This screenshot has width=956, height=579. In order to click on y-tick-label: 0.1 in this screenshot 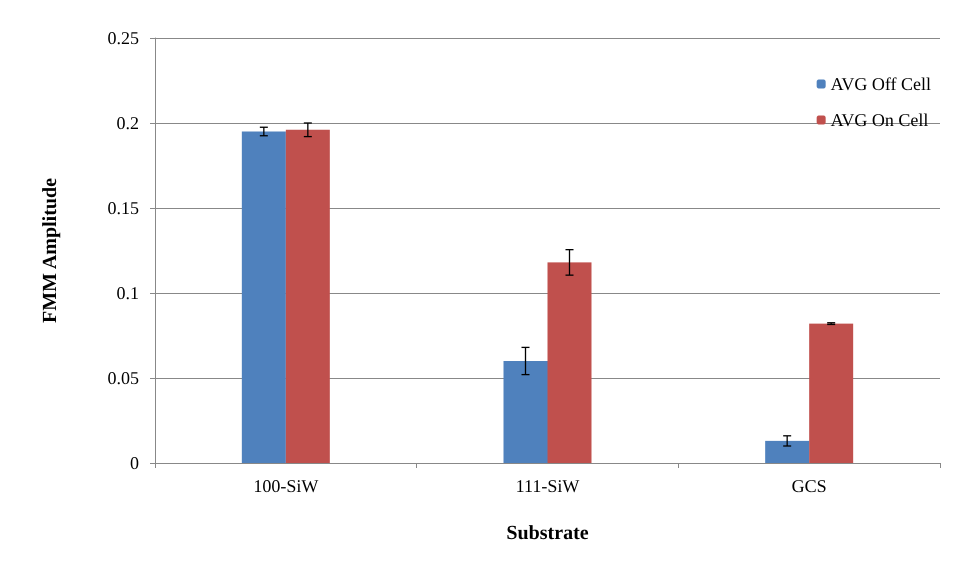, I will do `click(127, 293)`.